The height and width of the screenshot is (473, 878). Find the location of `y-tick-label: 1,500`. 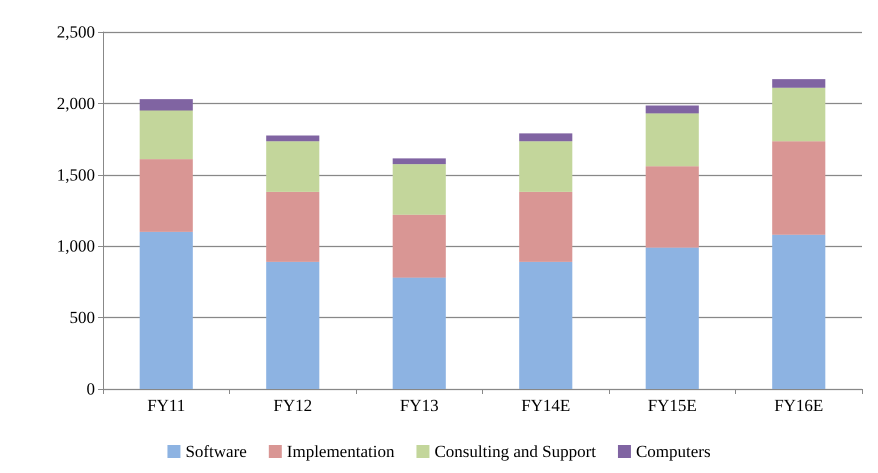

y-tick-label: 1,500 is located at coordinates (75, 174).